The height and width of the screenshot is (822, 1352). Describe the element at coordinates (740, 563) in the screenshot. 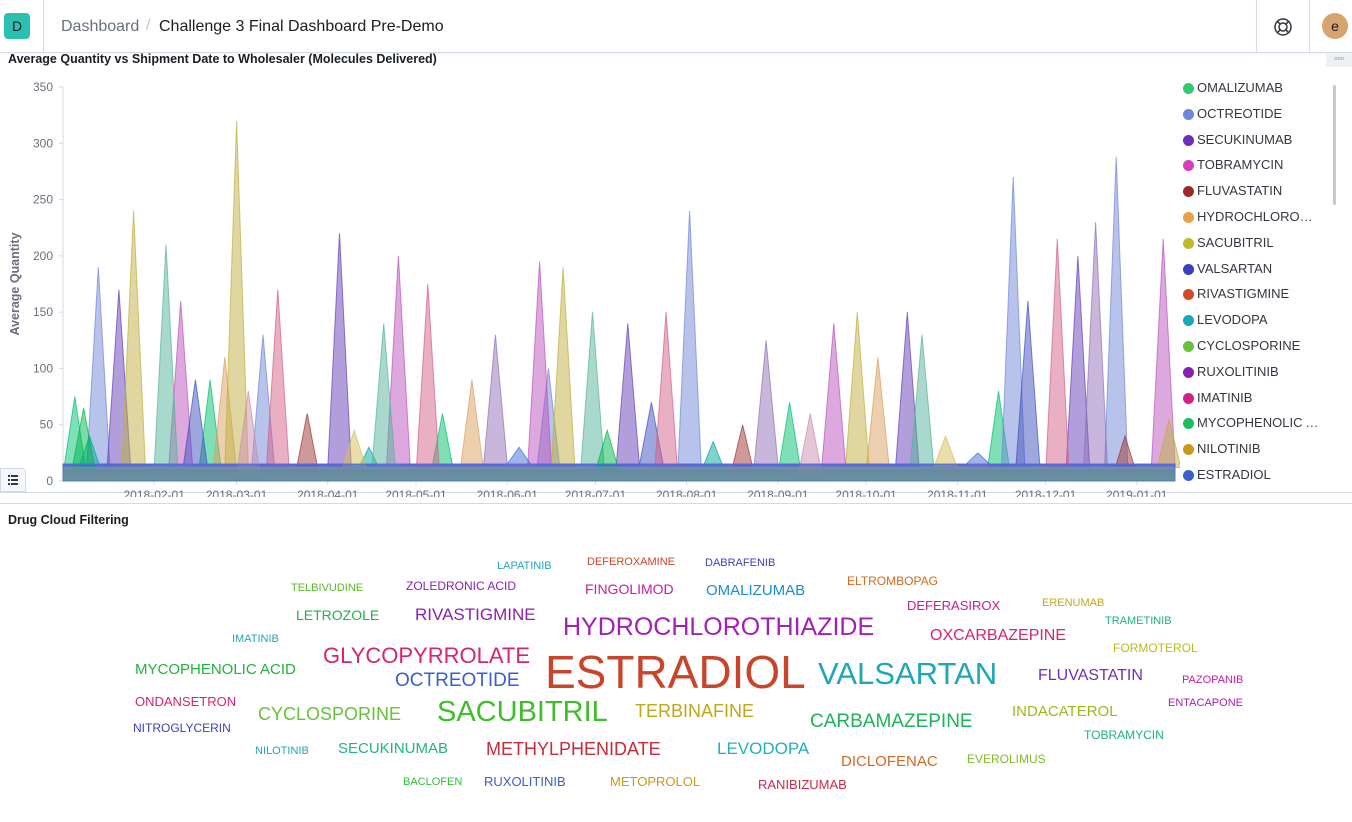

I see `cloud-word-dabrafenib: DABRAFENIB` at that location.